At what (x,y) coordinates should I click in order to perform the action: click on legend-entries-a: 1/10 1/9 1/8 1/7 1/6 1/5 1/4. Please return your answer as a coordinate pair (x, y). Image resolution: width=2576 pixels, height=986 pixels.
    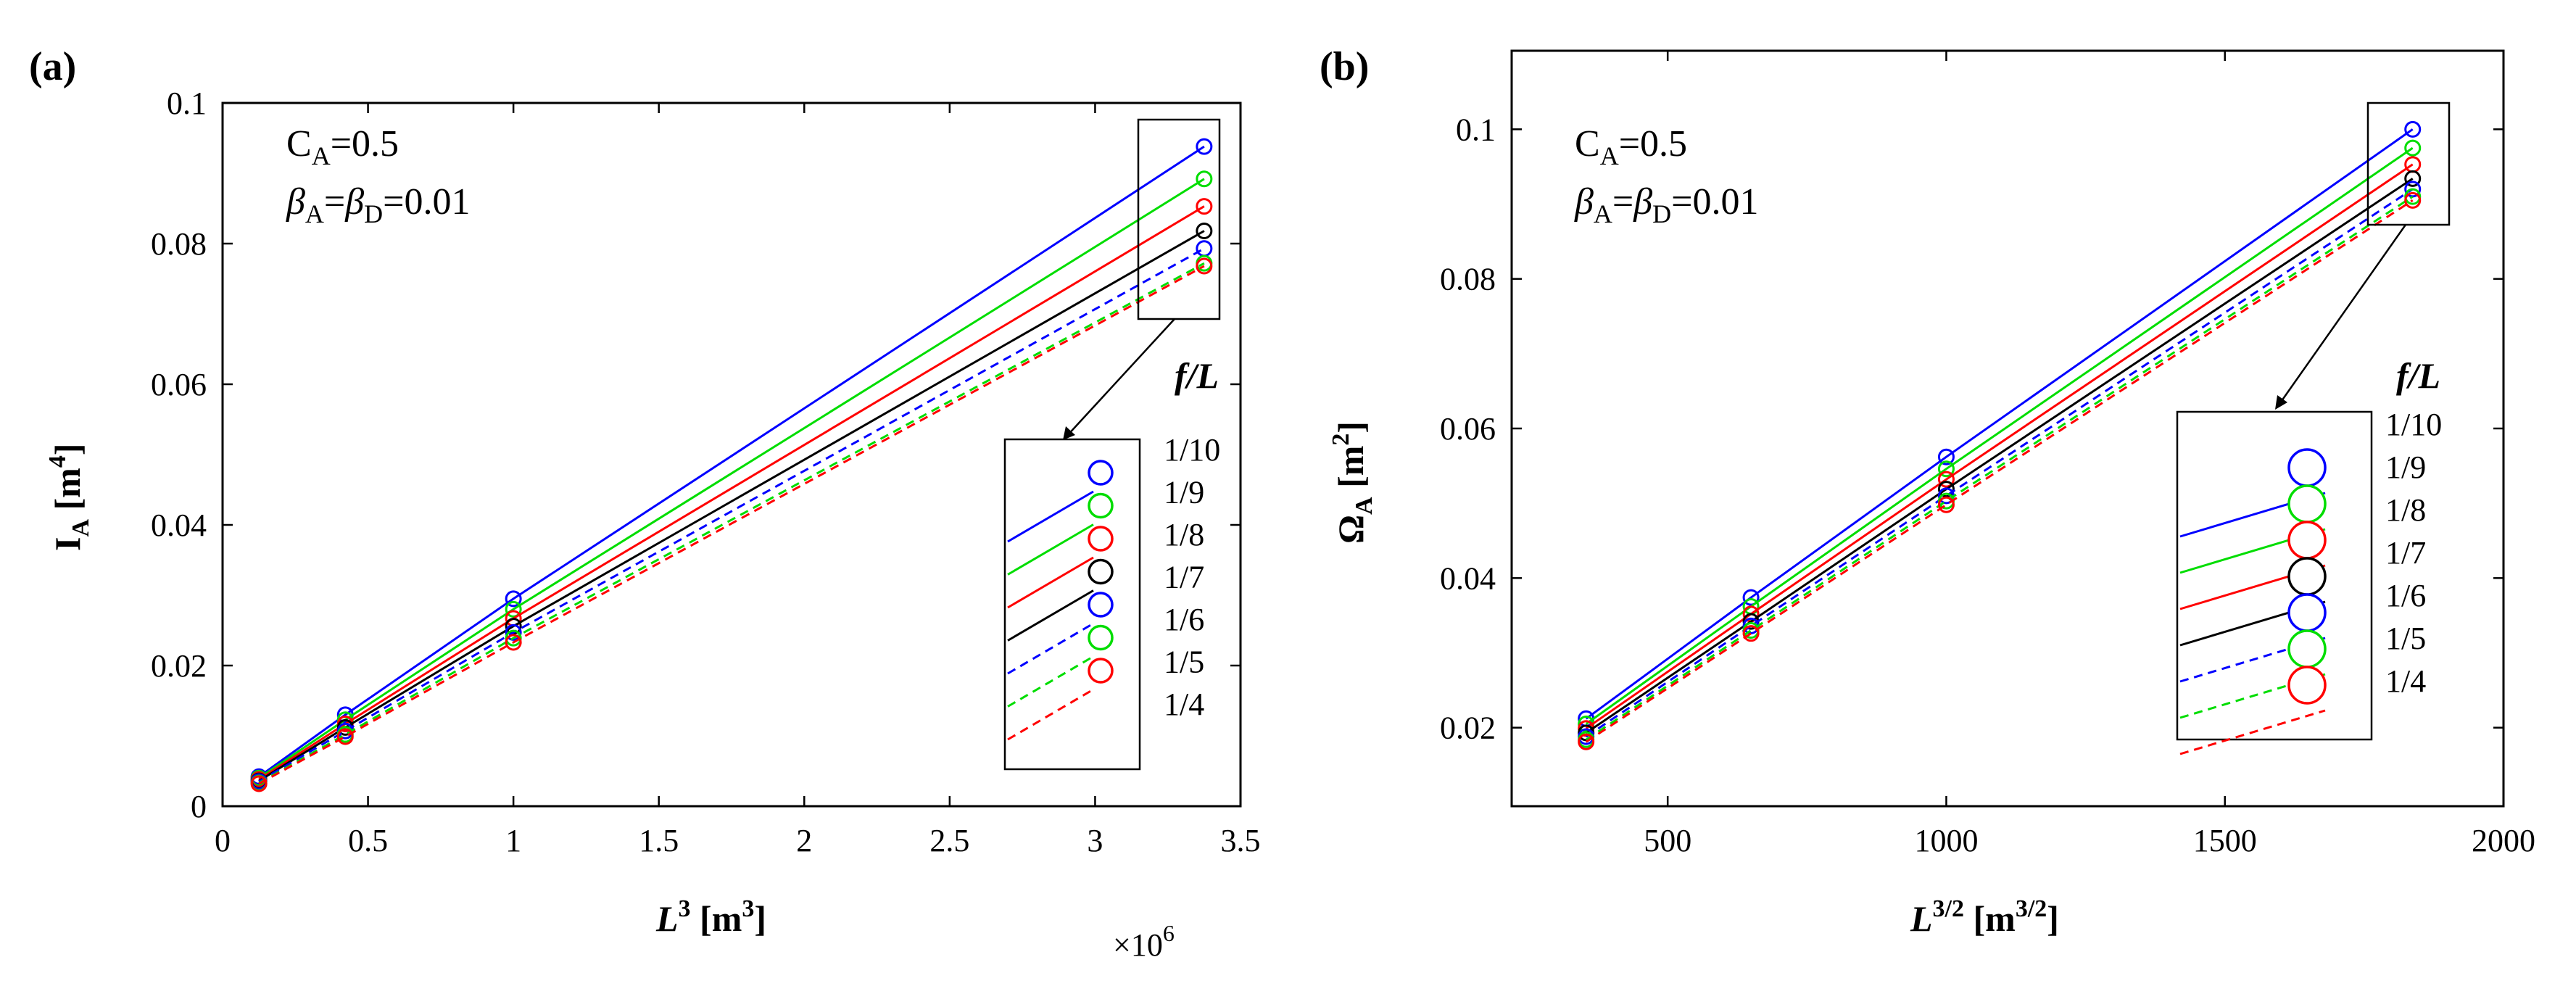
    Looking at the image, I should click on (1114, 587).